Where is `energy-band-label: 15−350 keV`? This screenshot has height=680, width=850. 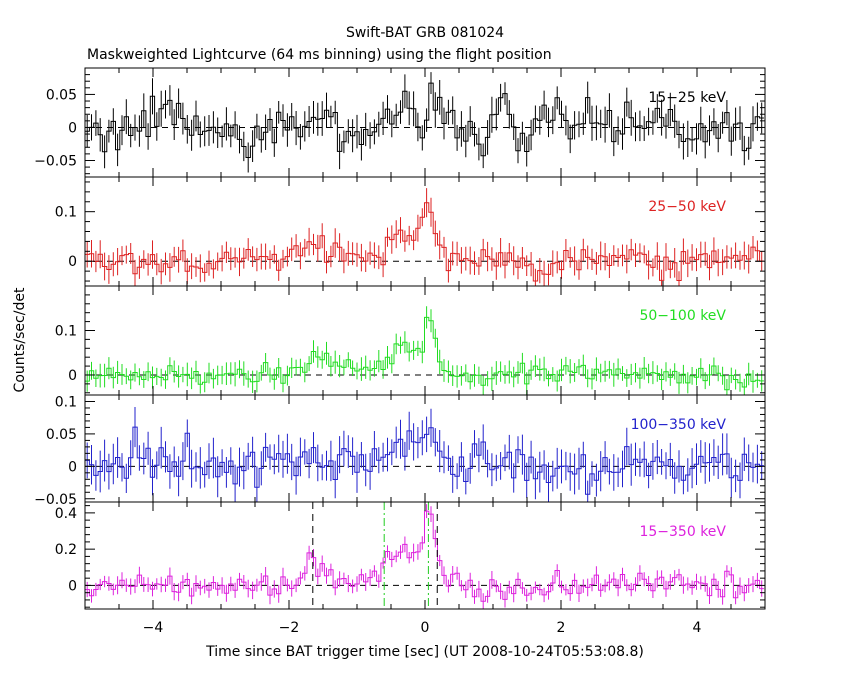
energy-band-label: 15−350 keV is located at coordinates (682, 532).